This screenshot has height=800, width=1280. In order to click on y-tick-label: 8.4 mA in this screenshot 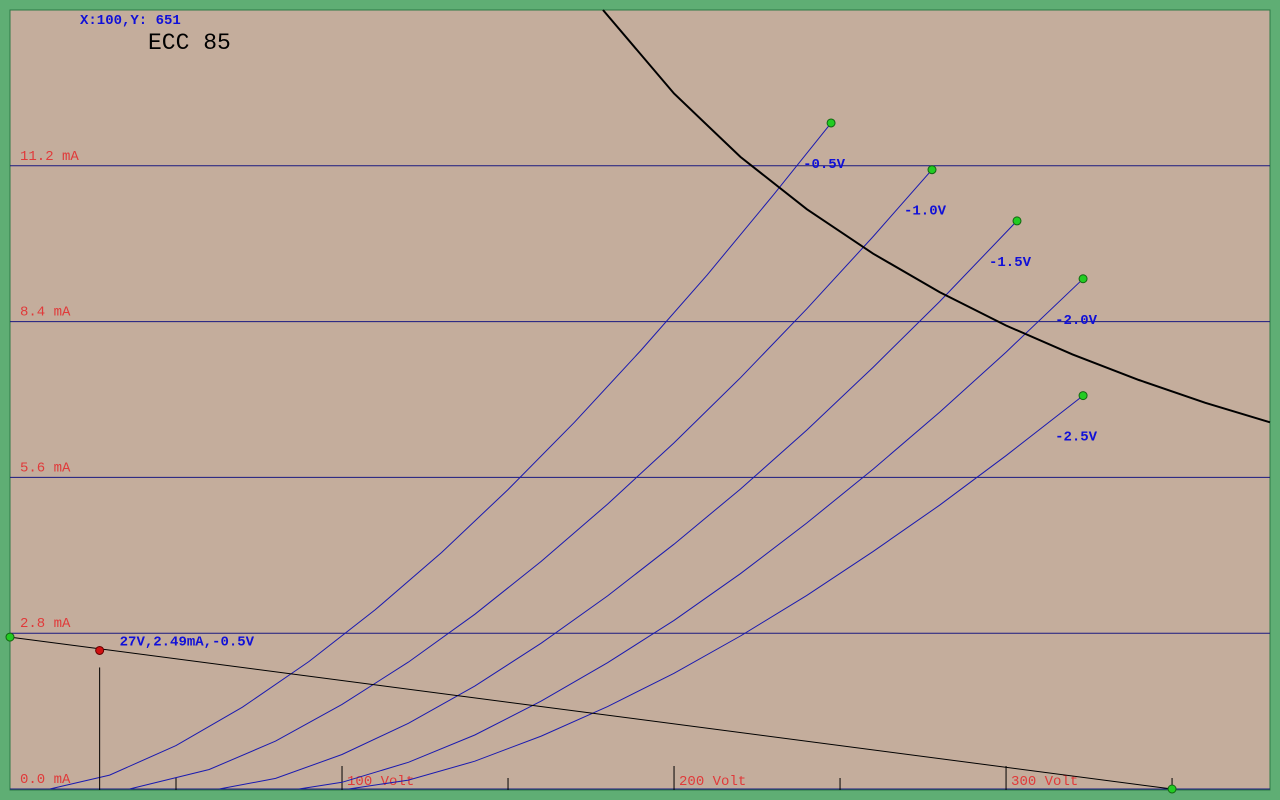, I will do `click(45, 313)`.